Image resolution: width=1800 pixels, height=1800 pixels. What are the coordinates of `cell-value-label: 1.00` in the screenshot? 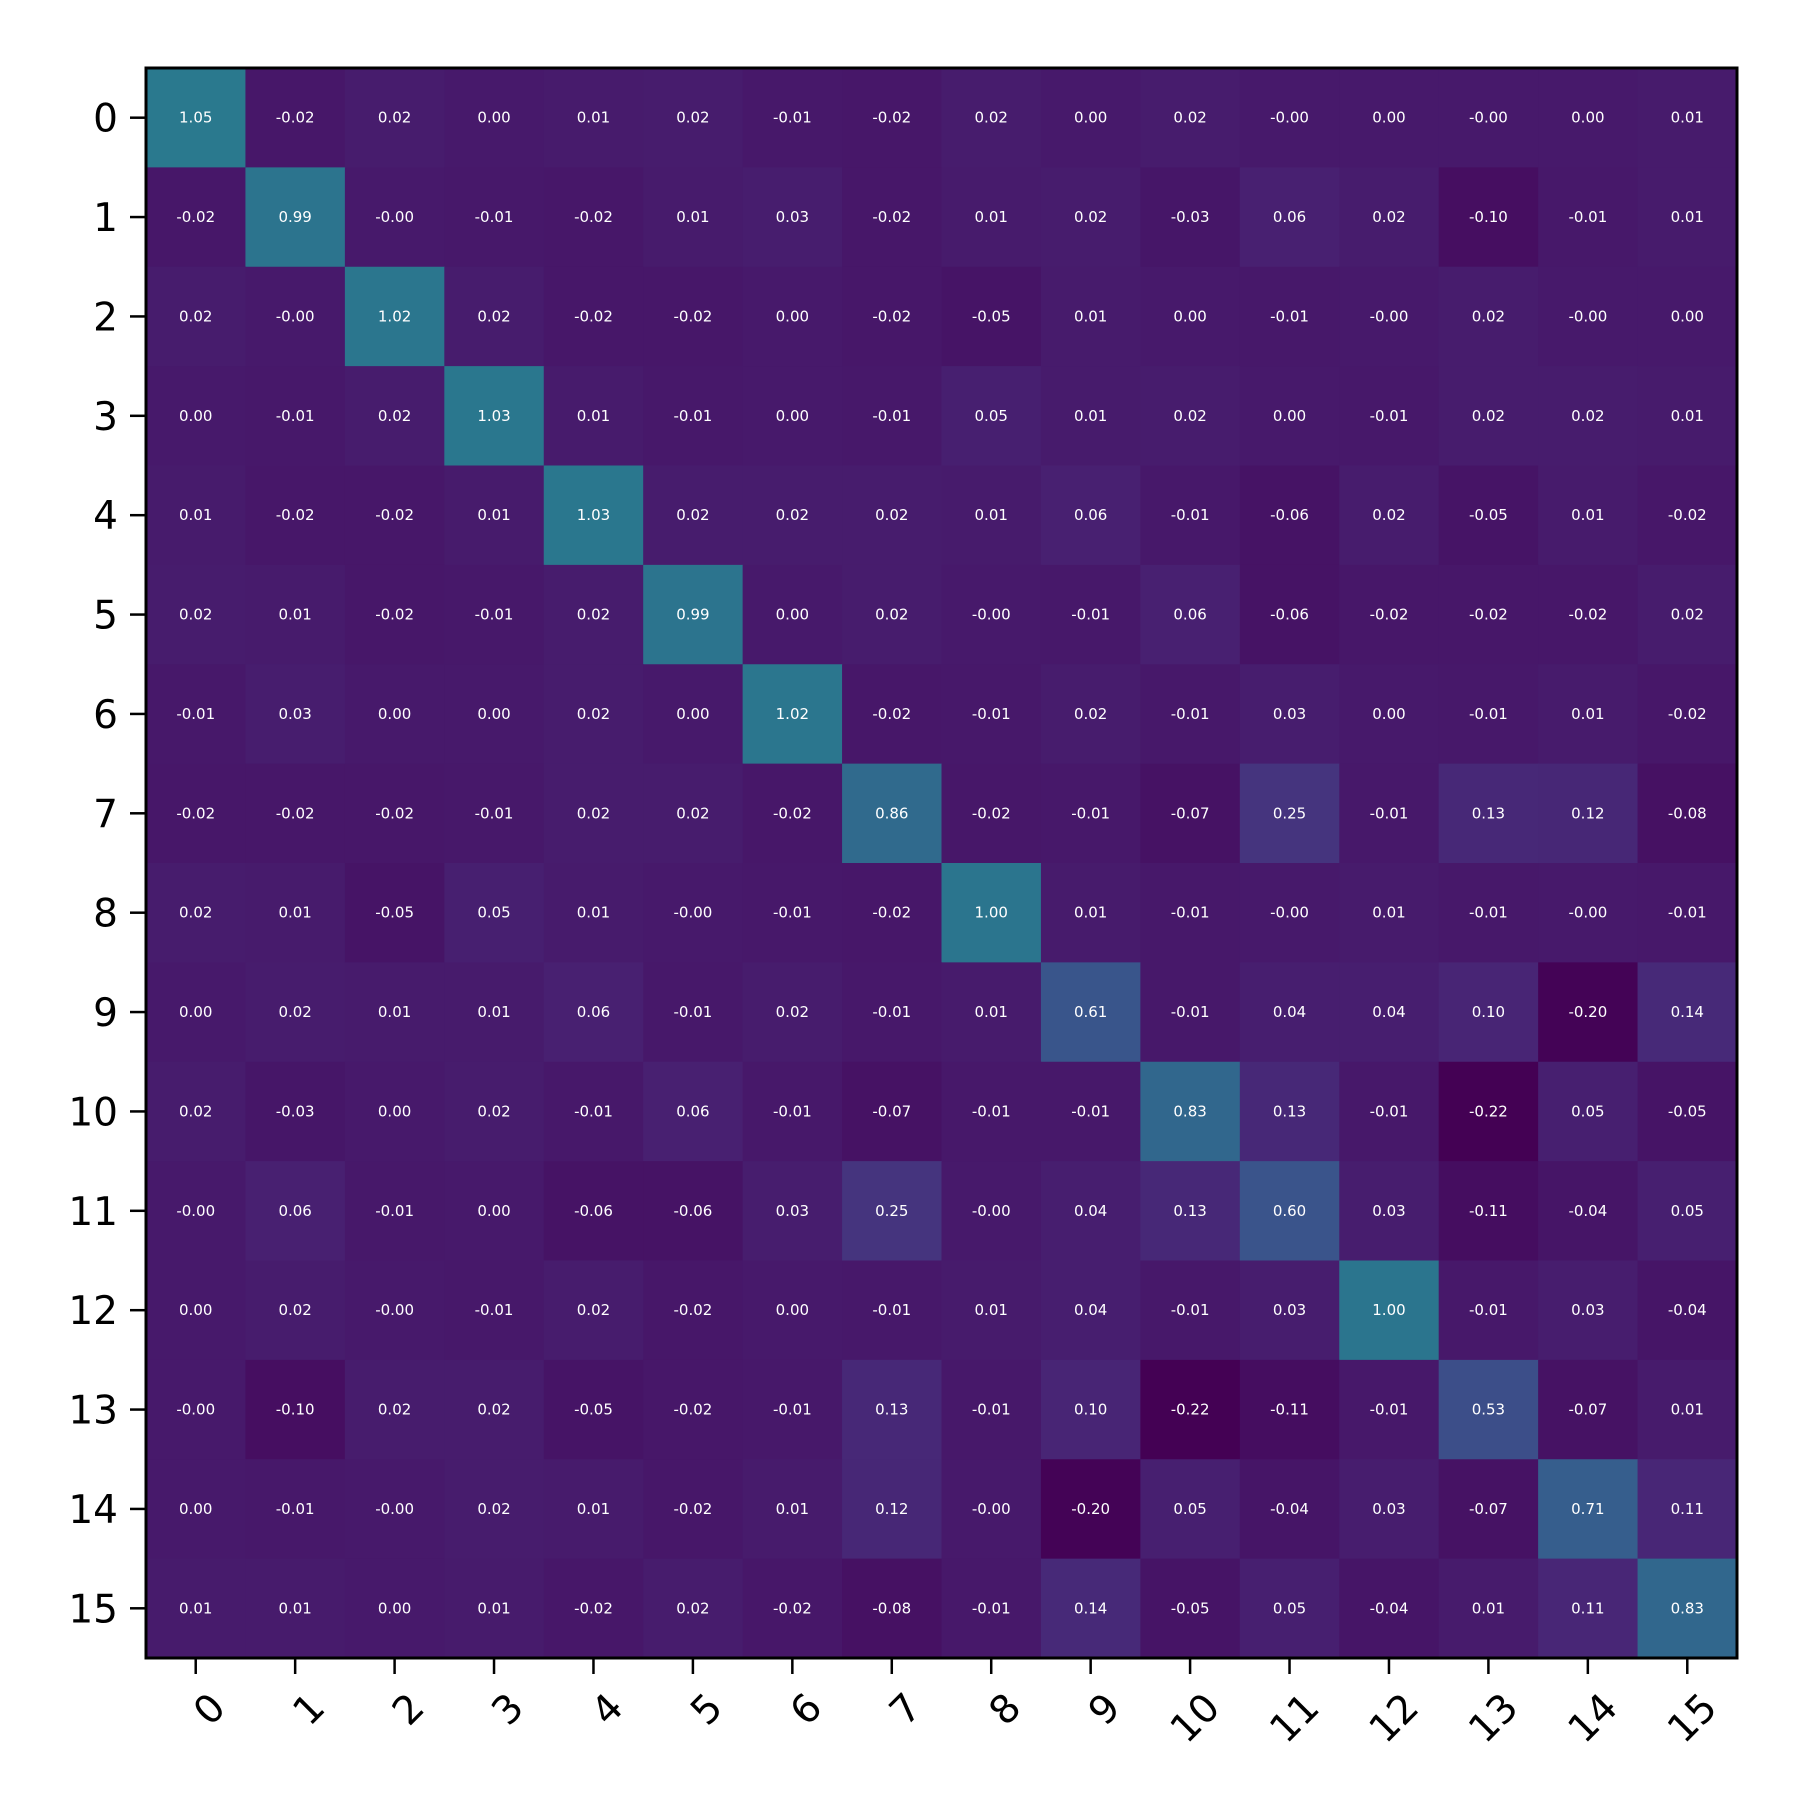 It's located at (1388, 1310).